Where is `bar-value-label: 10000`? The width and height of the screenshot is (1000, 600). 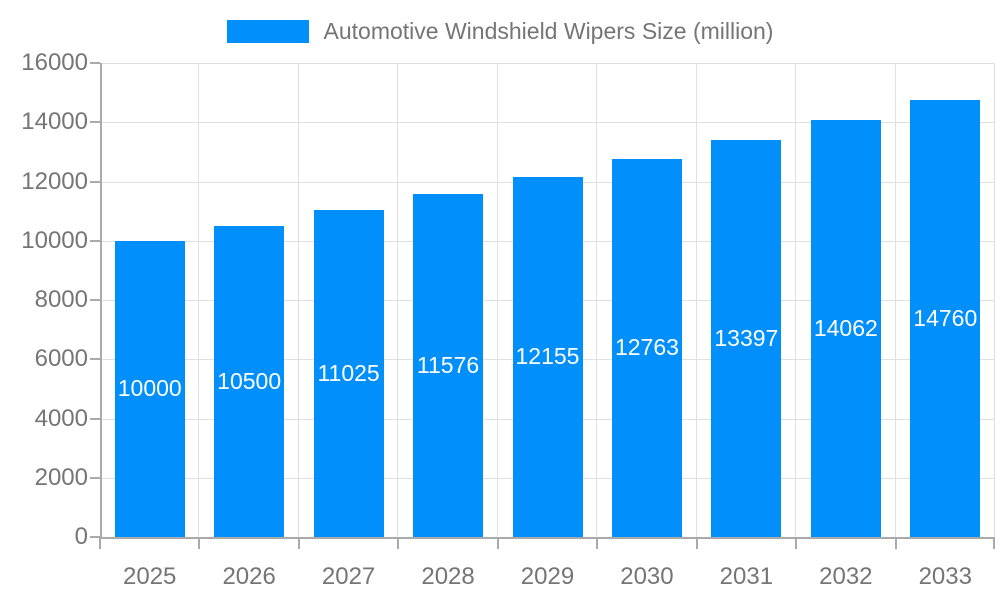
bar-value-label: 10000 is located at coordinates (149, 388).